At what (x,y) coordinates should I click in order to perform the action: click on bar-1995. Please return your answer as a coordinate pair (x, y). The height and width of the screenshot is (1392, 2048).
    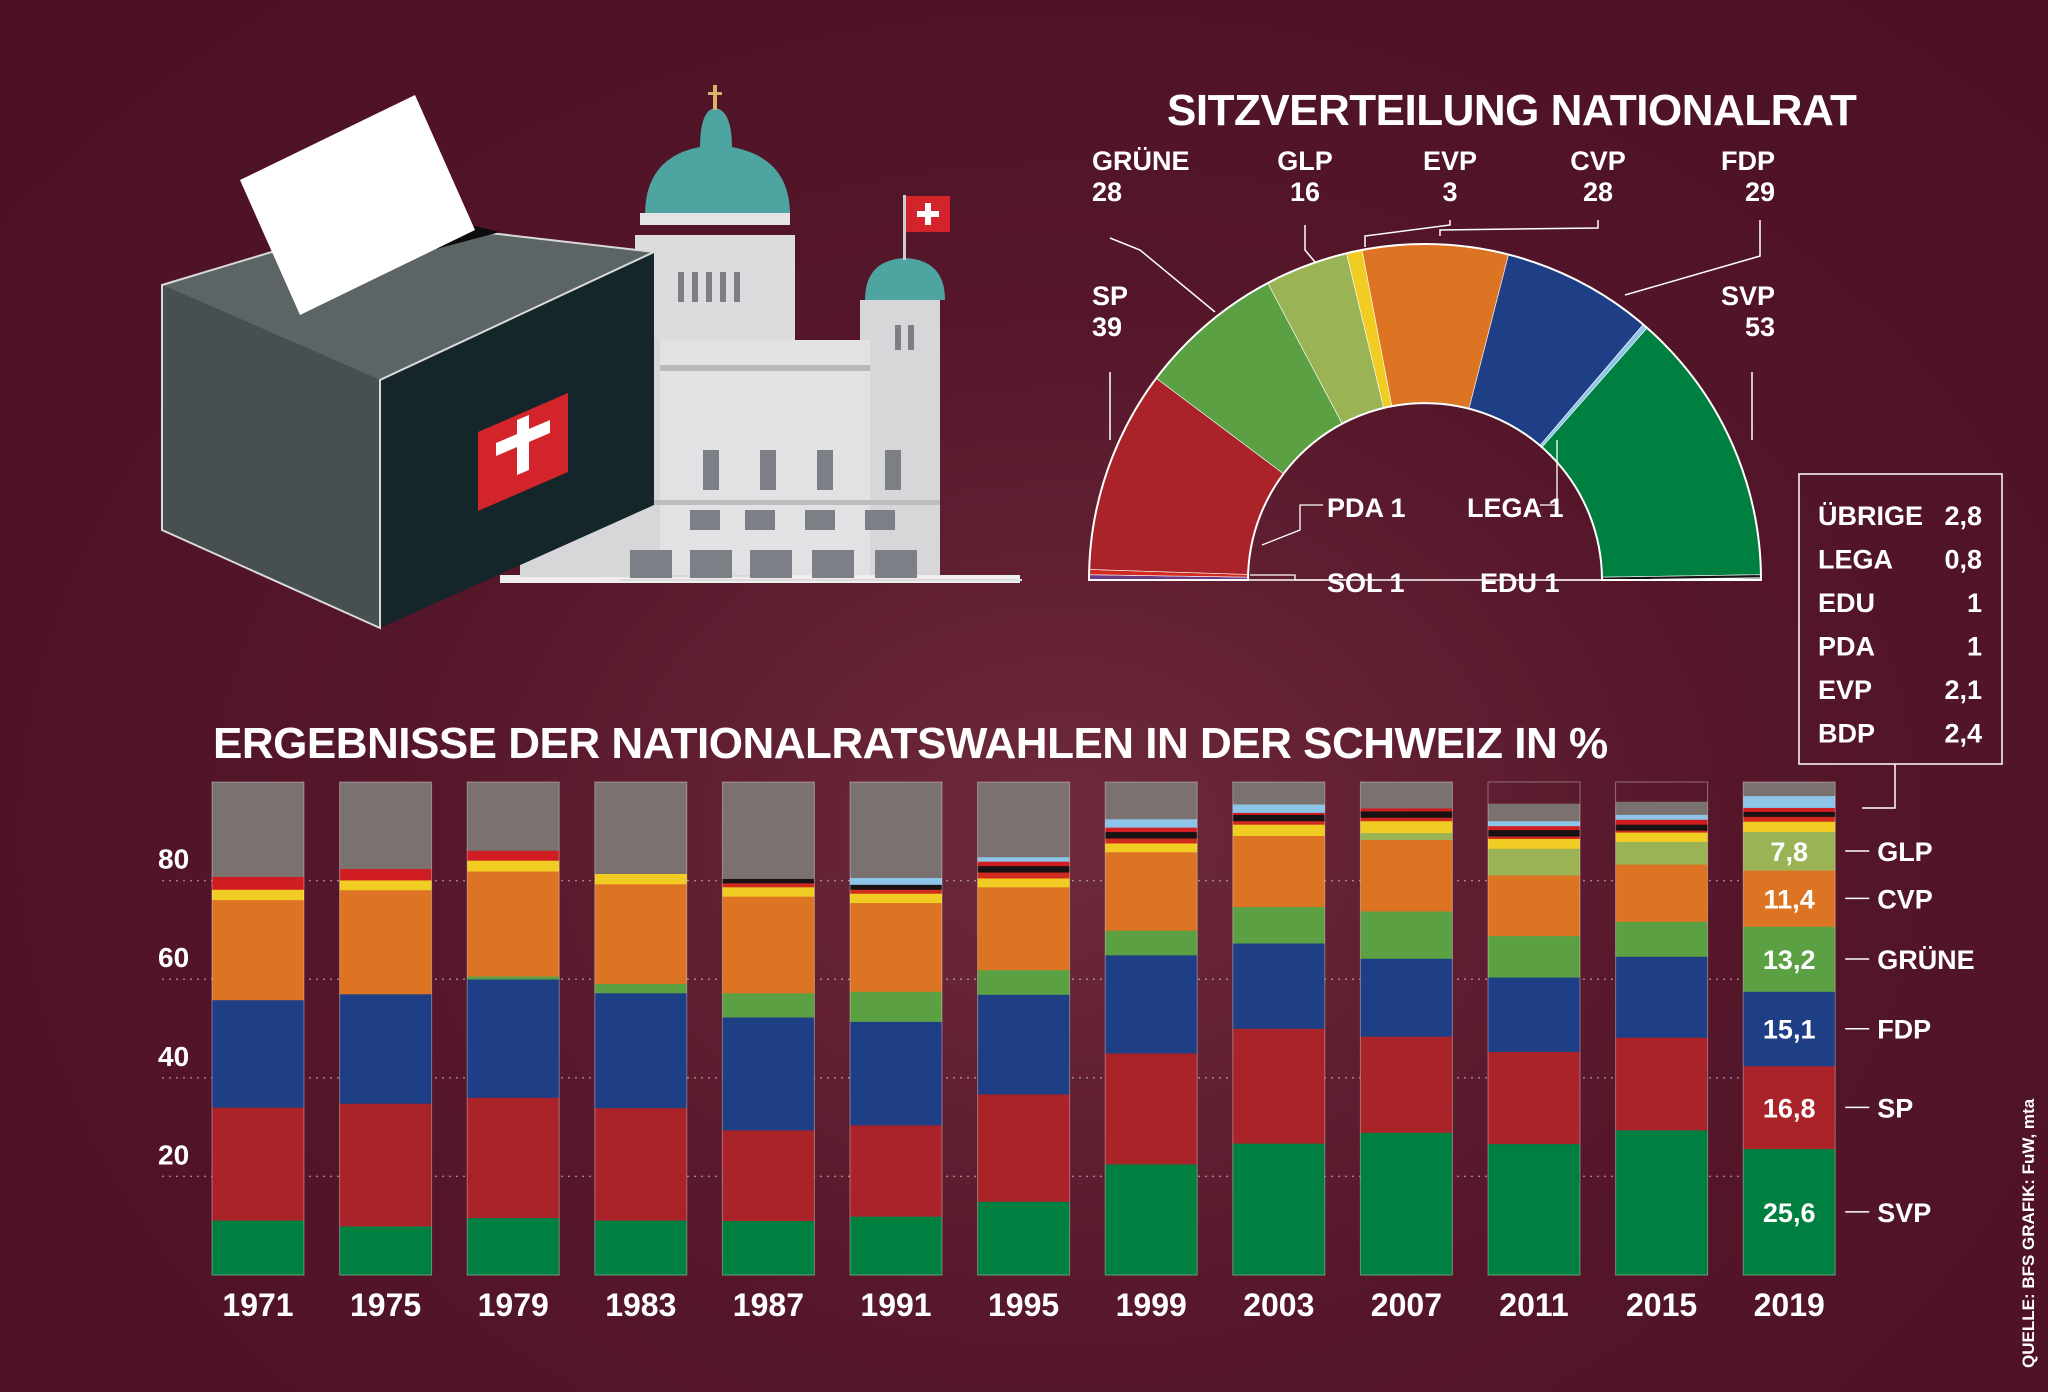
    Looking at the image, I should click on (1024, 1028).